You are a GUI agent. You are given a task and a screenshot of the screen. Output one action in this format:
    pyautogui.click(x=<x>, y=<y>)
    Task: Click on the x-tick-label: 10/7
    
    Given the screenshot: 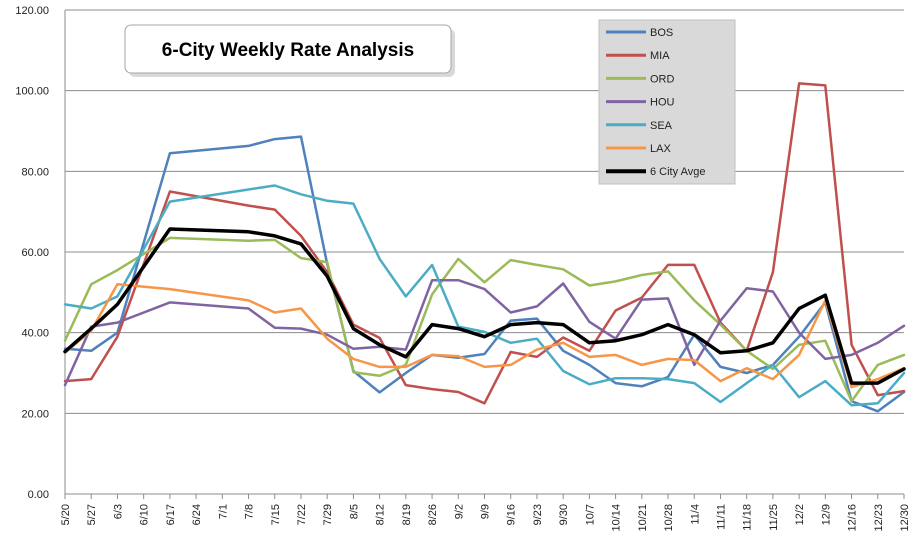 What is the action you would take?
    pyautogui.click(x=590, y=514)
    